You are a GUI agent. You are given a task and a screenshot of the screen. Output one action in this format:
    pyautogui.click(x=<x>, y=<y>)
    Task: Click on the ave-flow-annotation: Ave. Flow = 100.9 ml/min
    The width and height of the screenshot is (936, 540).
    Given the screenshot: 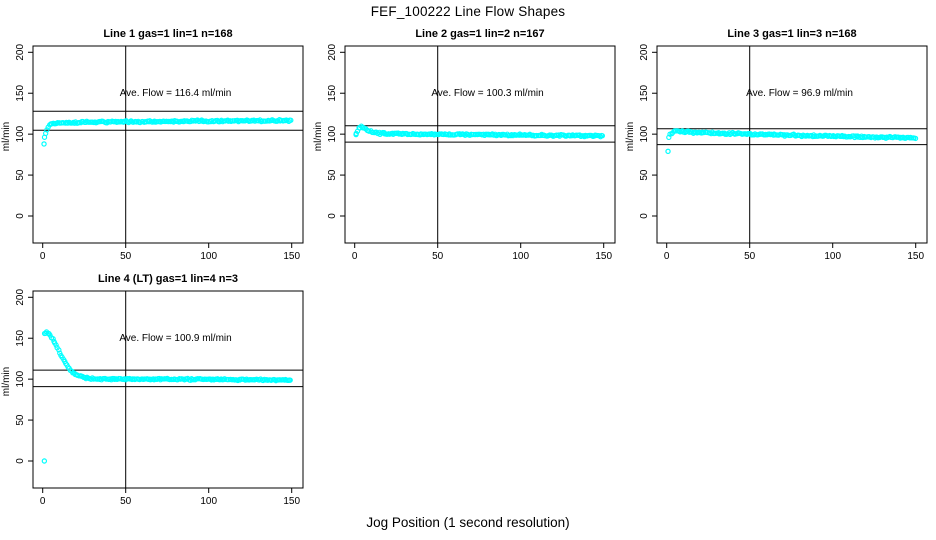 What is the action you would take?
    pyautogui.click(x=175, y=338)
    